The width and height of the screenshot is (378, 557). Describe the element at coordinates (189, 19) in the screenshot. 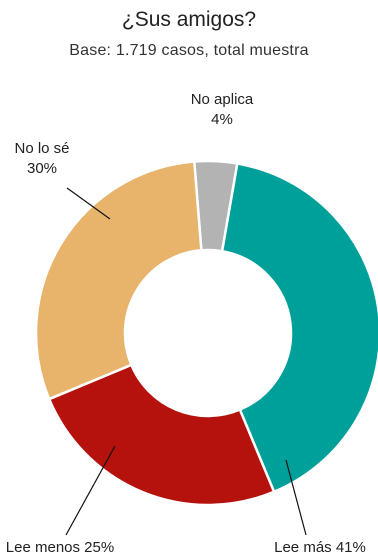

I see `chart-title: ¿Sus amigos?` at that location.